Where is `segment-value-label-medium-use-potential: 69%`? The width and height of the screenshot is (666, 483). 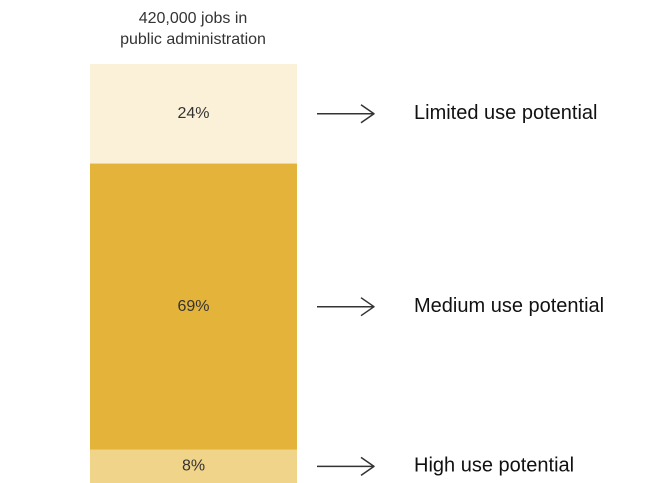
segment-value-label-medium-use-potential: 69% is located at coordinates (193, 306).